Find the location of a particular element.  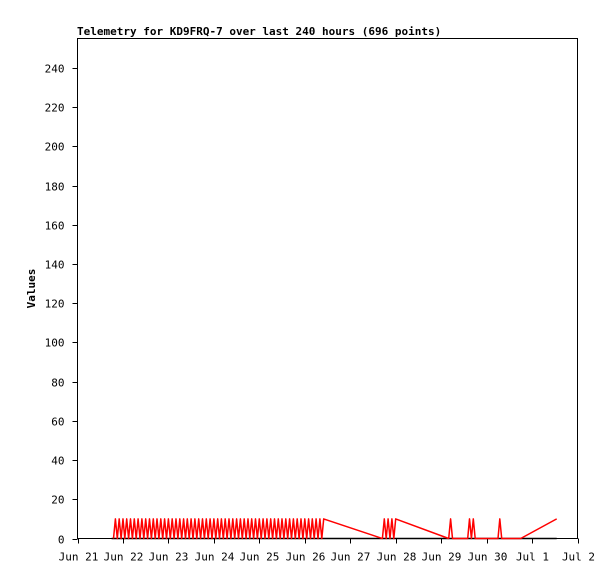

y-tick-label-60: 60 is located at coordinates (57, 422).